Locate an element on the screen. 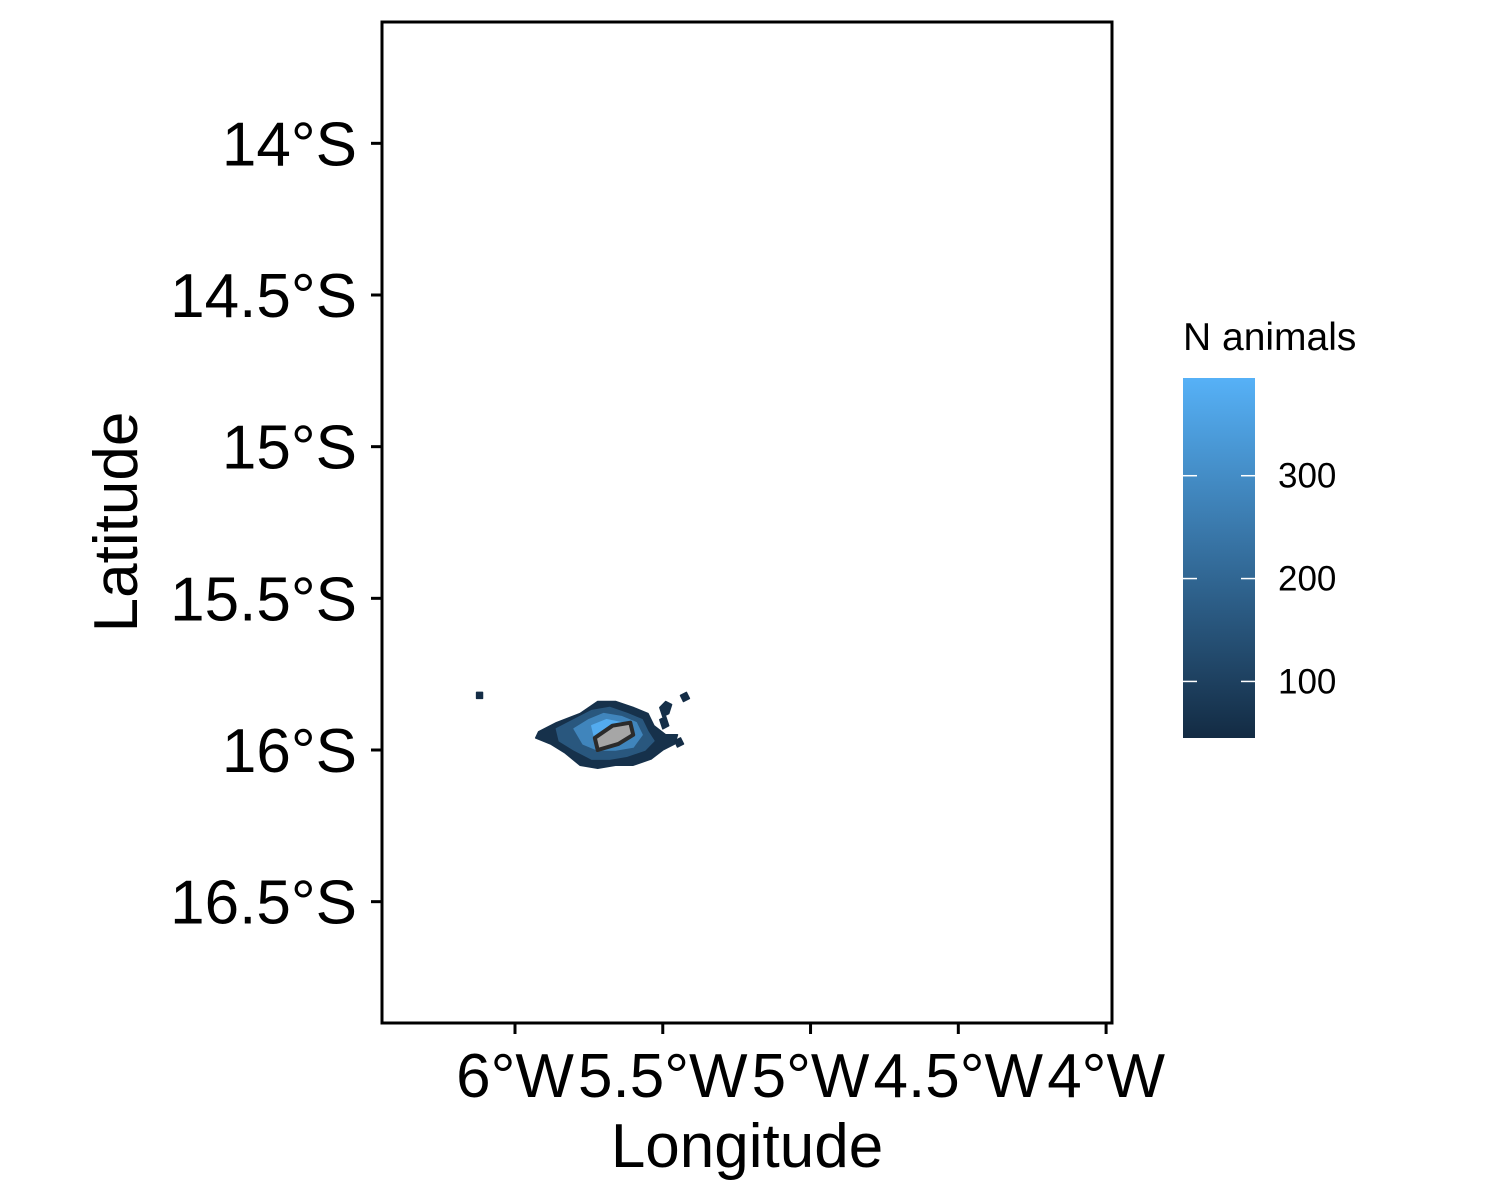  legend-break-label: 300 is located at coordinates (1307, 476).